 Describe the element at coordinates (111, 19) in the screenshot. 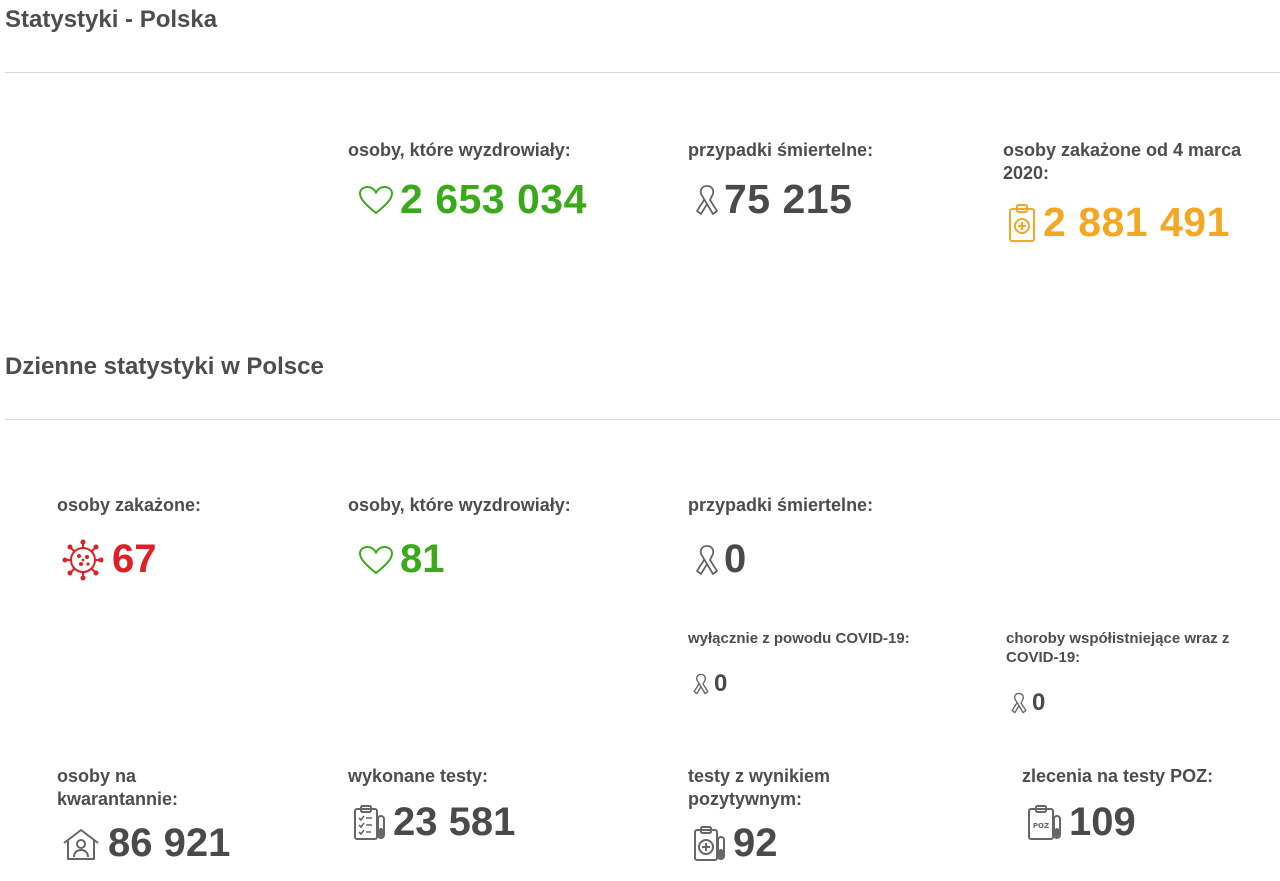

I see `section-title-summary: Statystyki - Polska` at that location.